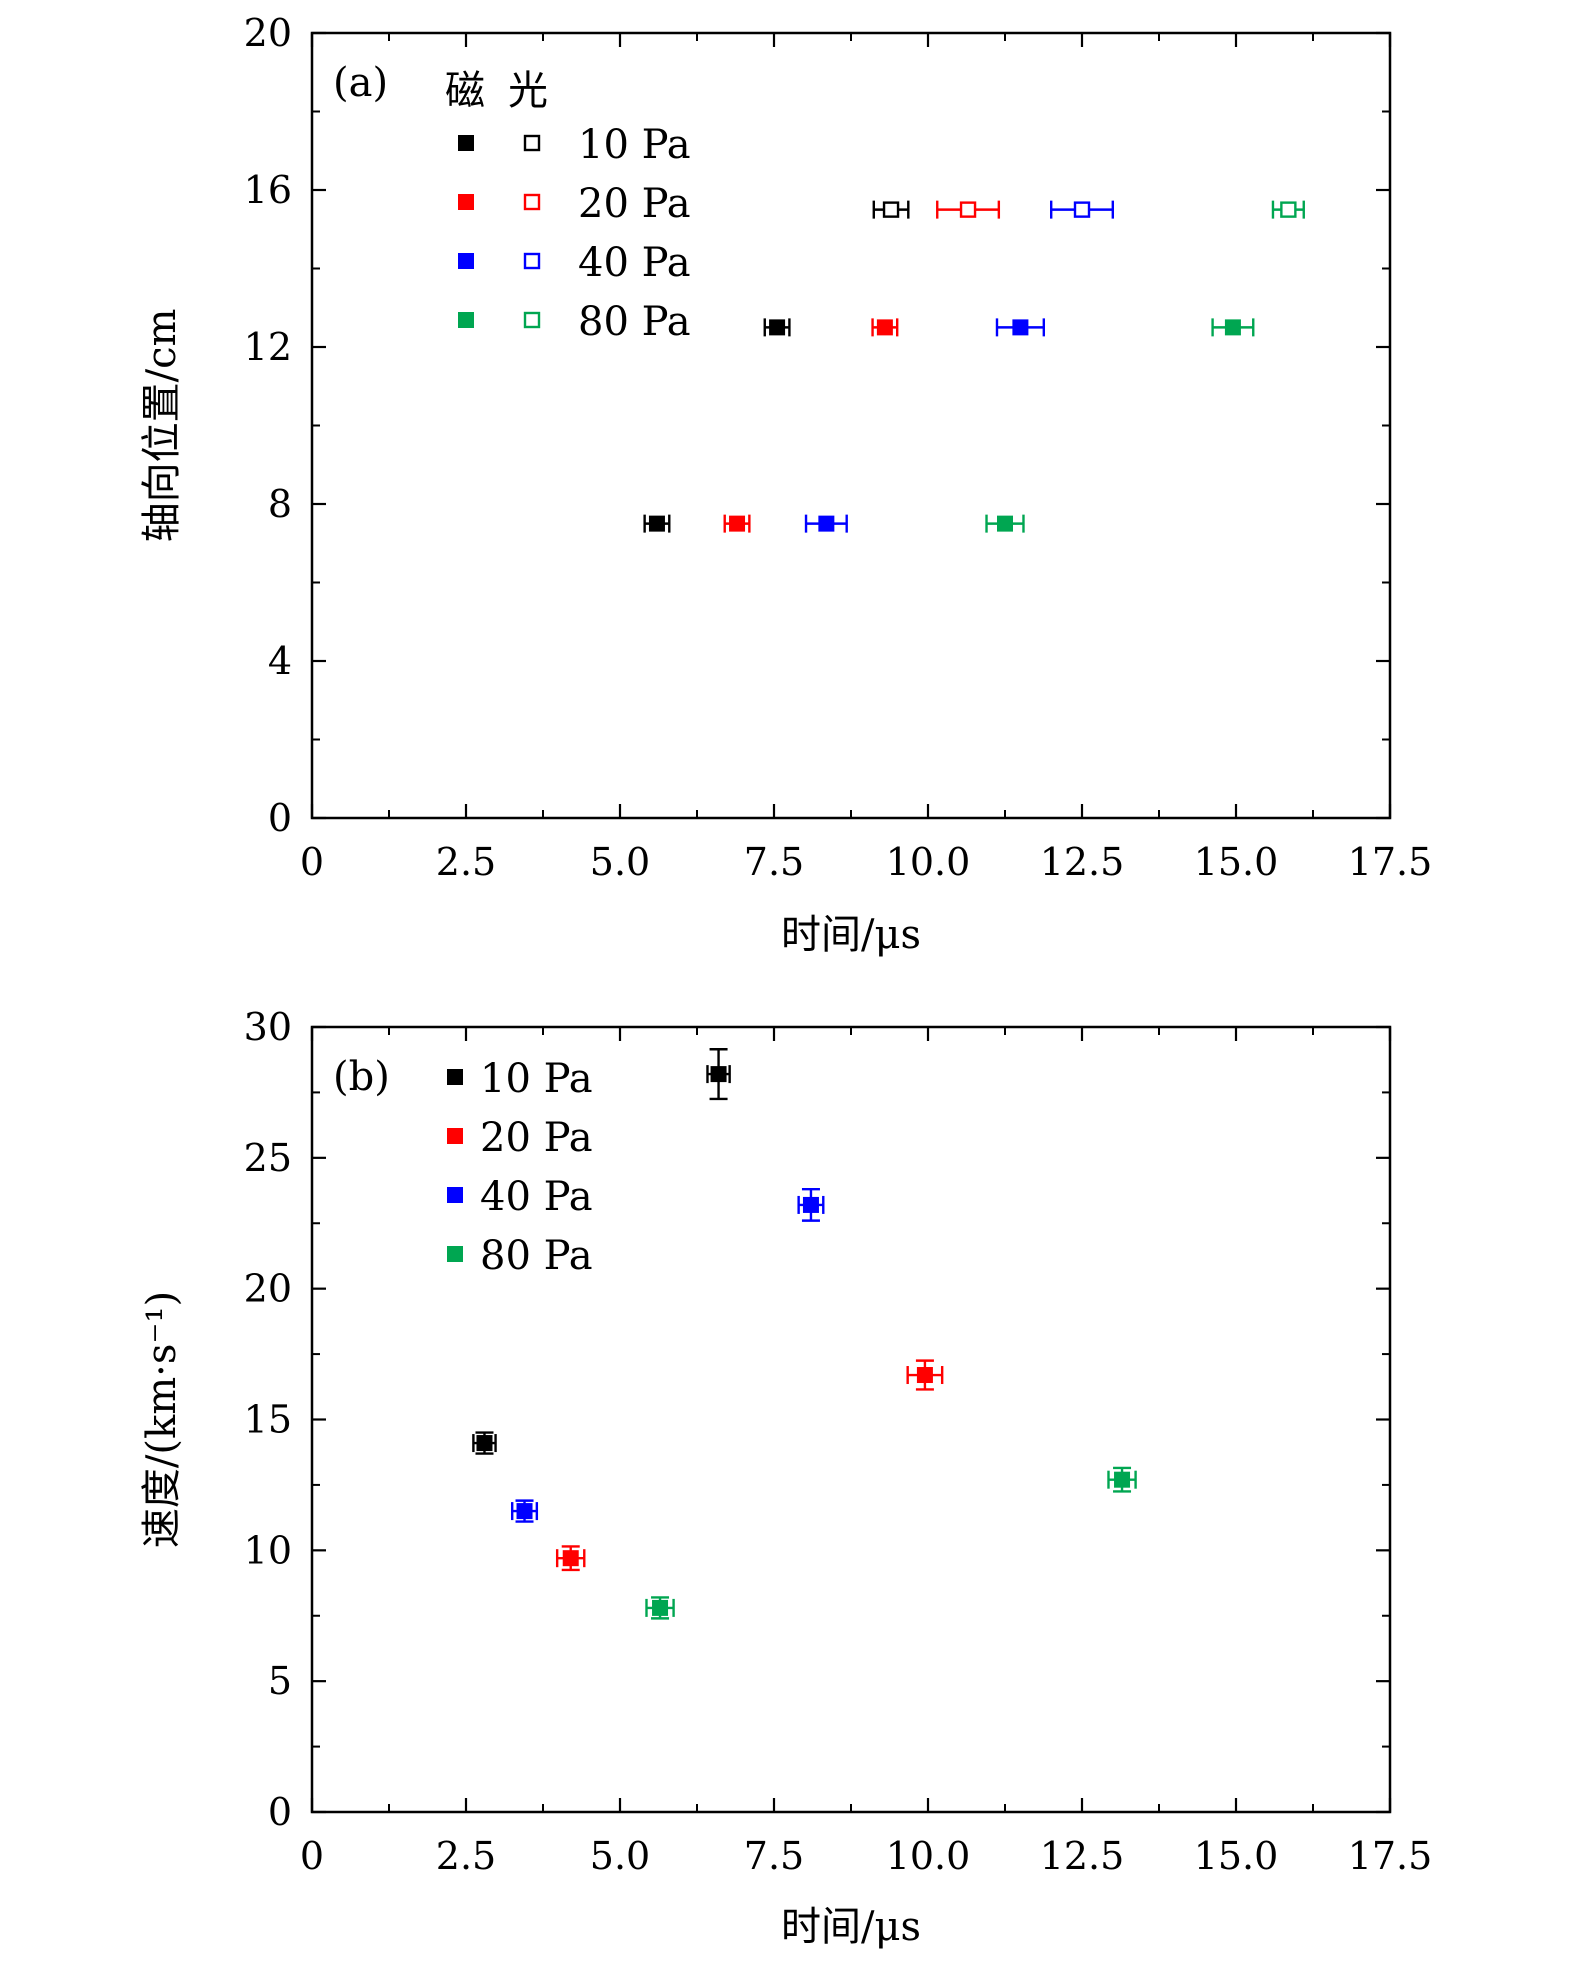 Image resolution: width=1575 pixels, height=1974 pixels. What do you see at coordinates (268, 190) in the screenshot?
I see `y-tick-label: 16` at bounding box center [268, 190].